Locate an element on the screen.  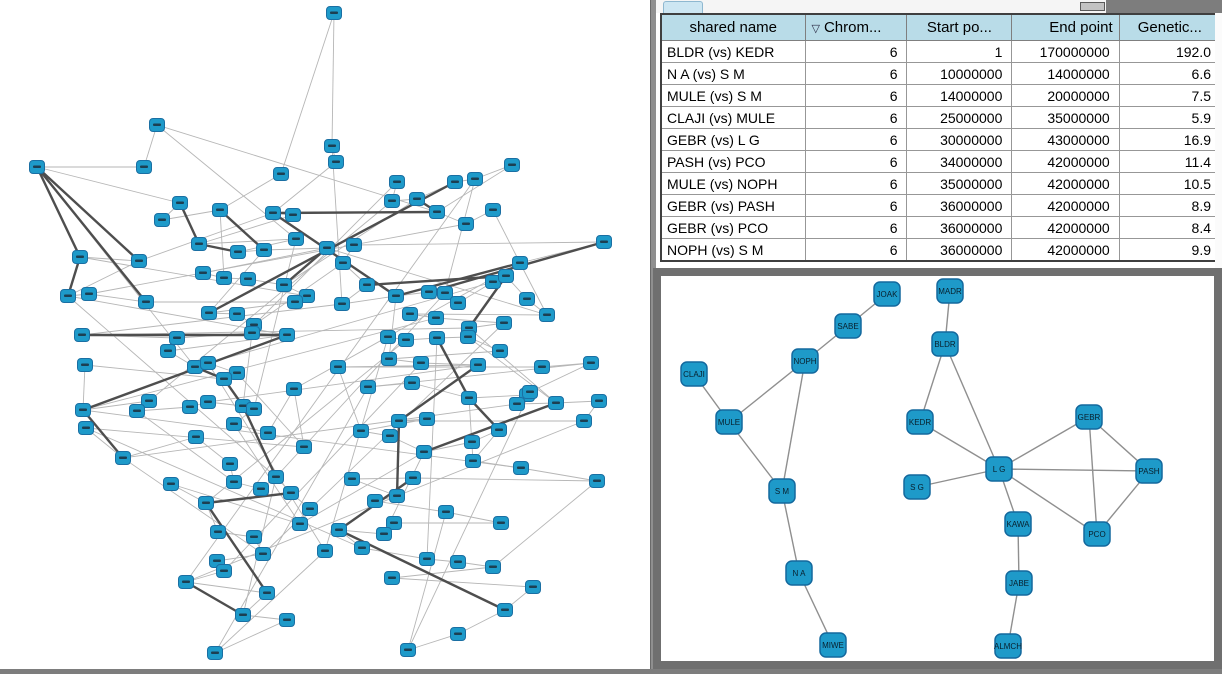
column-header-shared-name: shared name is located at coordinates (733, 27).